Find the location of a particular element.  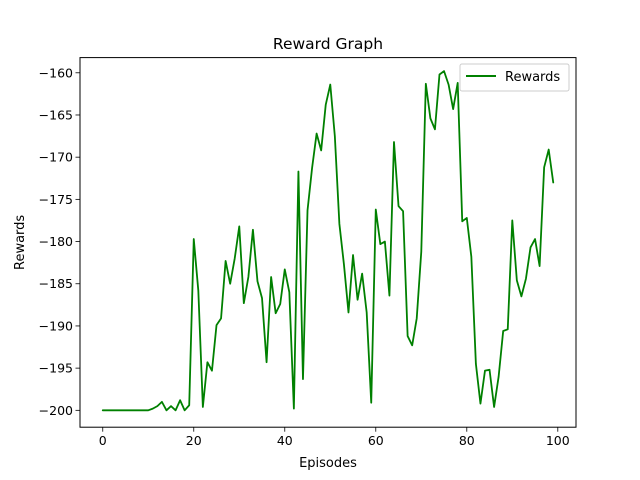

chart-title: Reward Graph is located at coordinates (328, 44).